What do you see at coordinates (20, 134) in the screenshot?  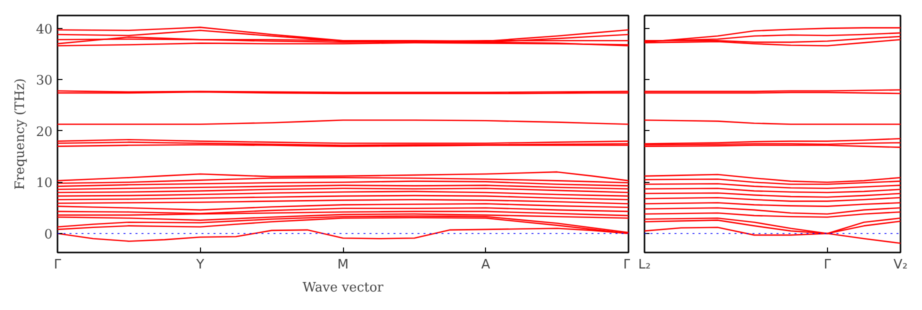 I see `y-axis-title: Frequency (THz)` at bounding box center [20, 134].